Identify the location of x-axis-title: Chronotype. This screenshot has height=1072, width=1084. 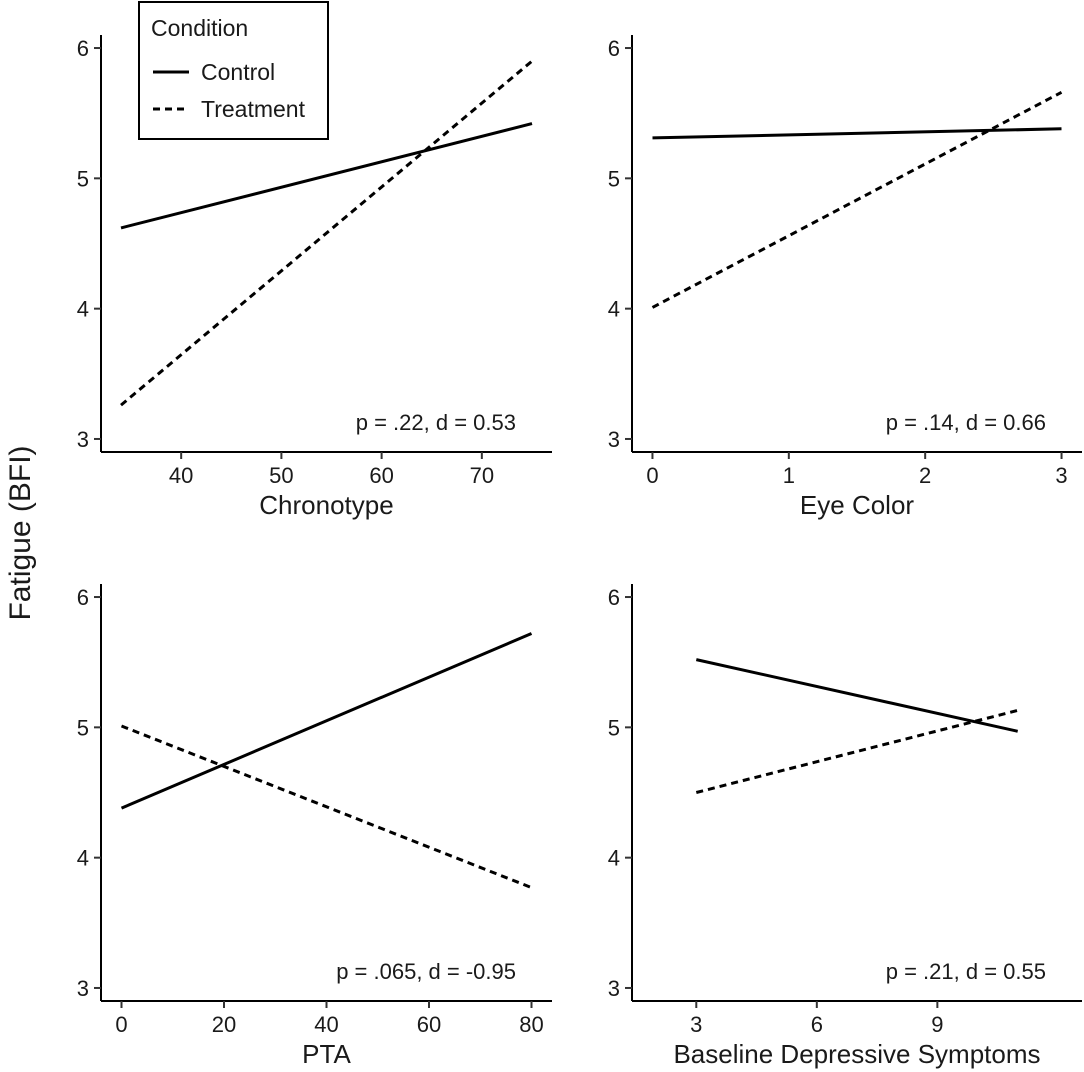
(326, 505).